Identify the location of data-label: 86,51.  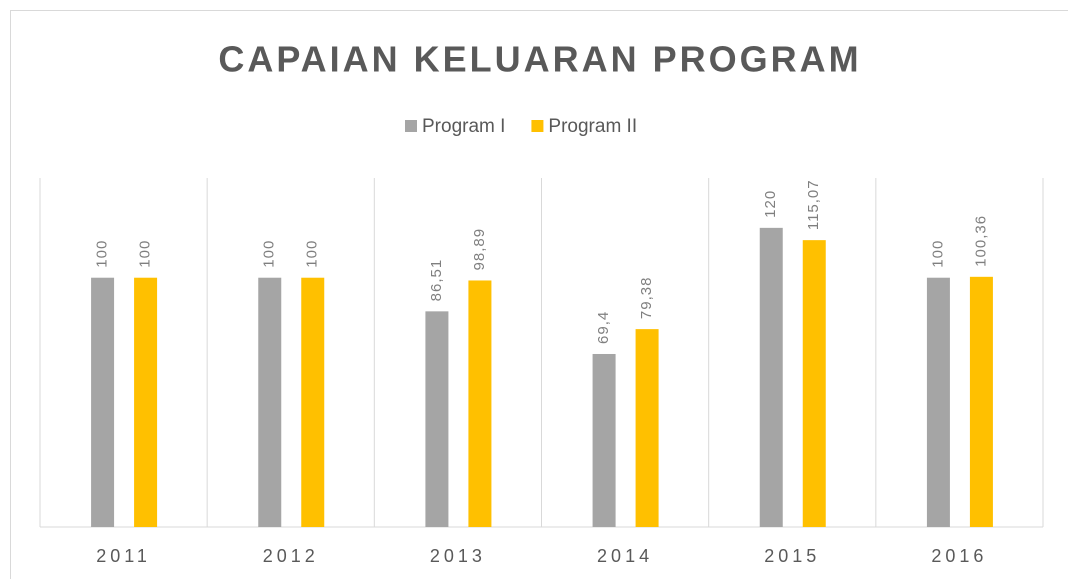
(436, 280).